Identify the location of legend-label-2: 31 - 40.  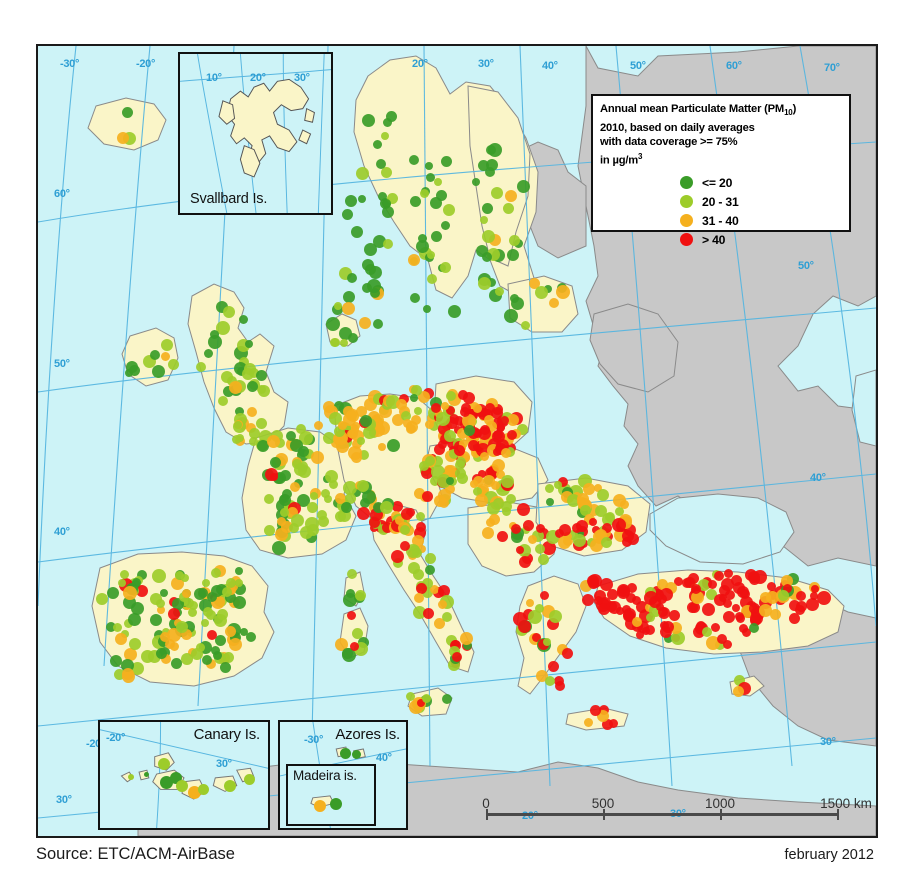
(720, 220).